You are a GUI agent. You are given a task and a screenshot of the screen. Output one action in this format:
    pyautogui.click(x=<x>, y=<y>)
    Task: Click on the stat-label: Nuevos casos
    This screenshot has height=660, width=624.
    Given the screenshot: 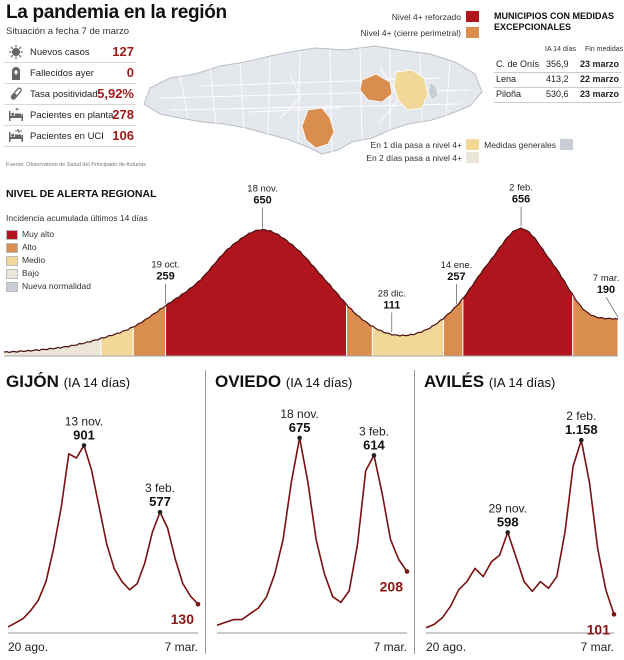 What is the action you would take?
    pyautogui.click(x=60, y=52)
    